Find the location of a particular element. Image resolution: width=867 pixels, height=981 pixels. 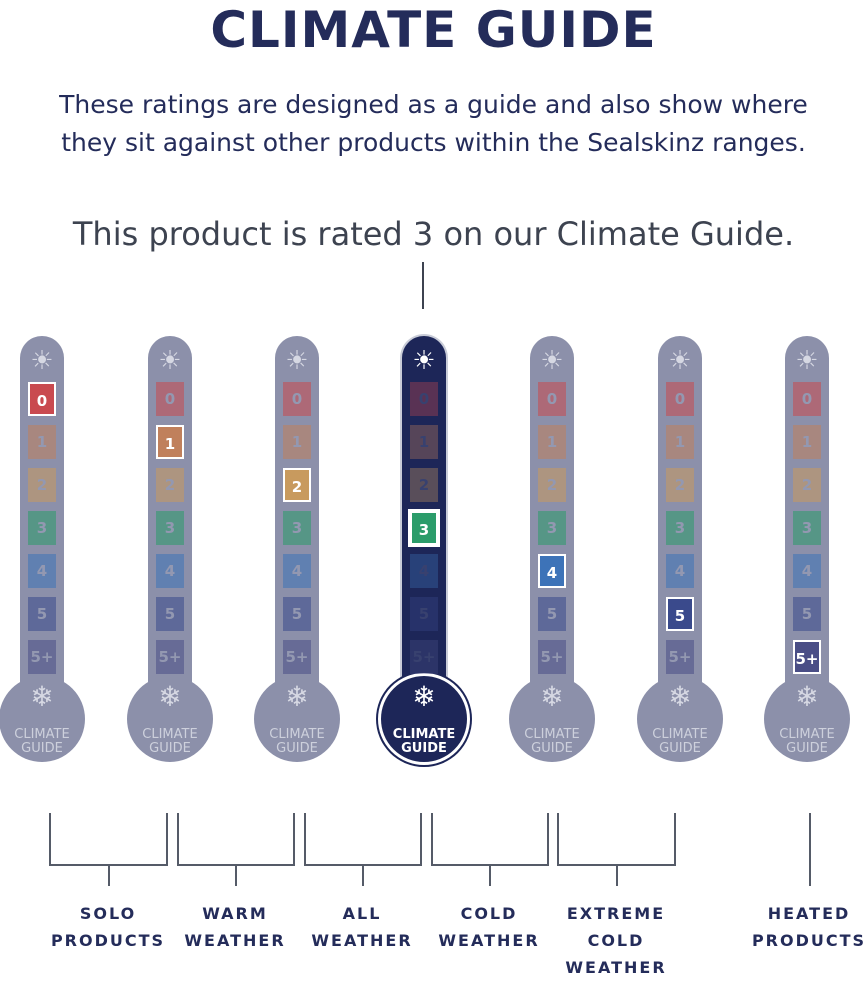

category-label-5: HEATED PRODUCTS is located at coordinates (805, 927).